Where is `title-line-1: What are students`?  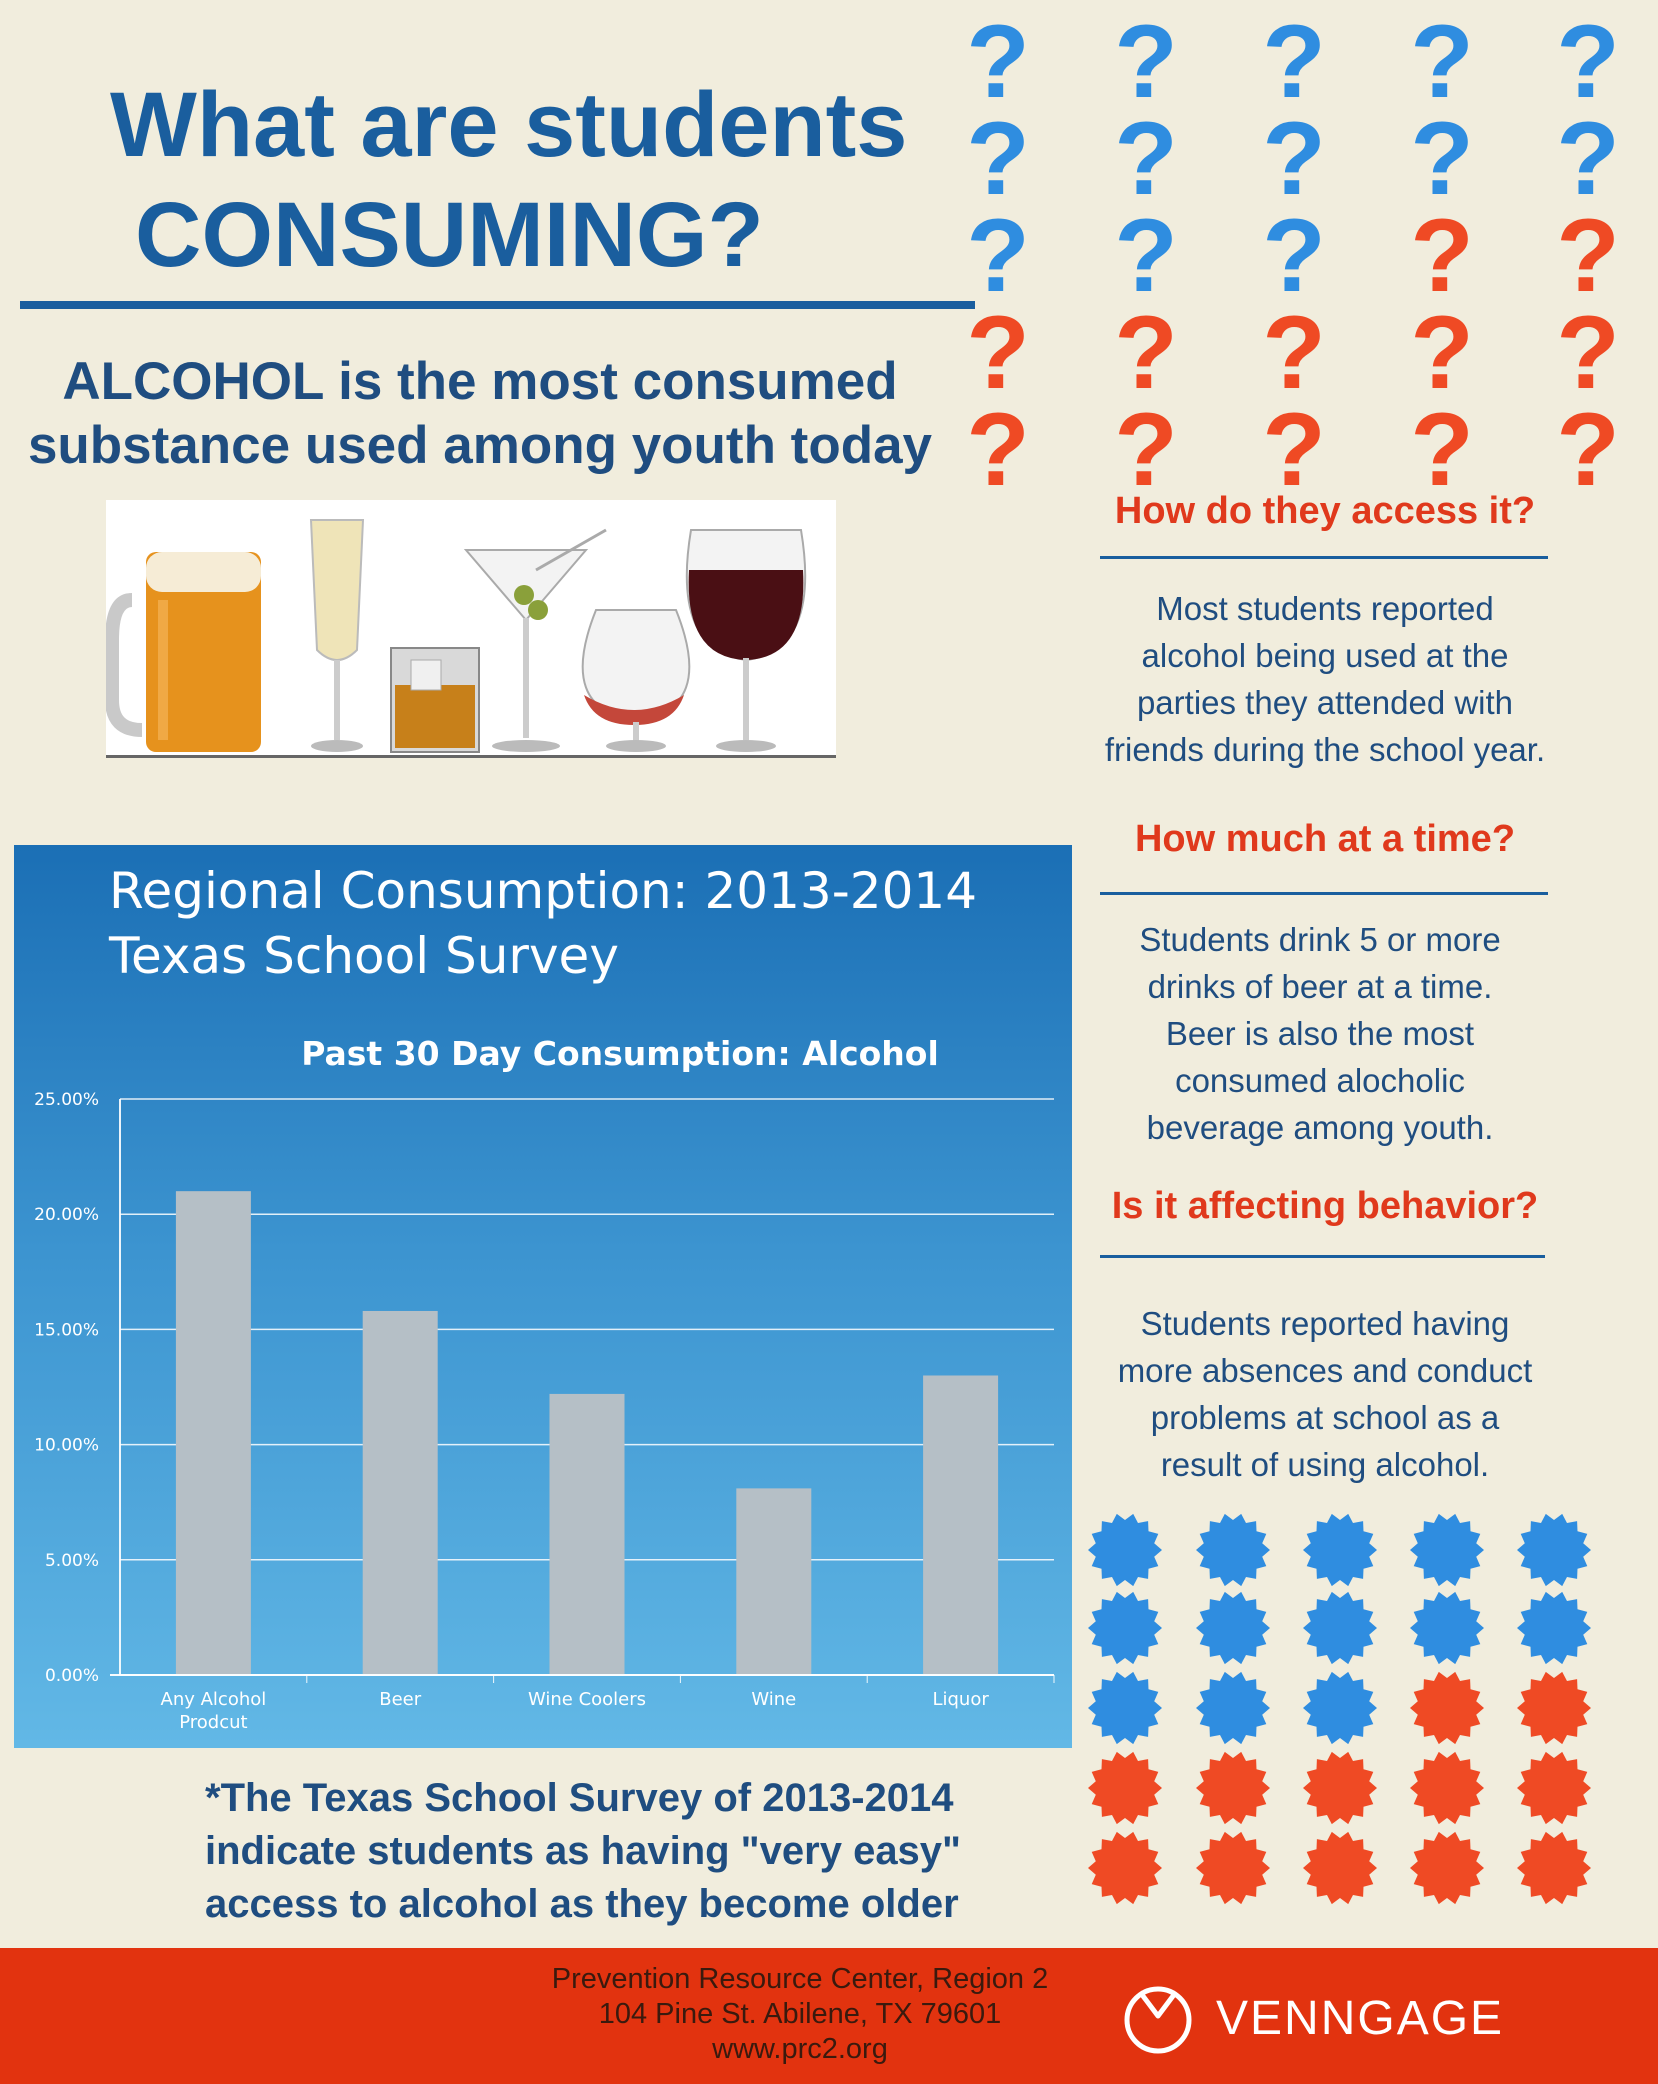 title-line-1: What are students is located at coordinates (509, 125).